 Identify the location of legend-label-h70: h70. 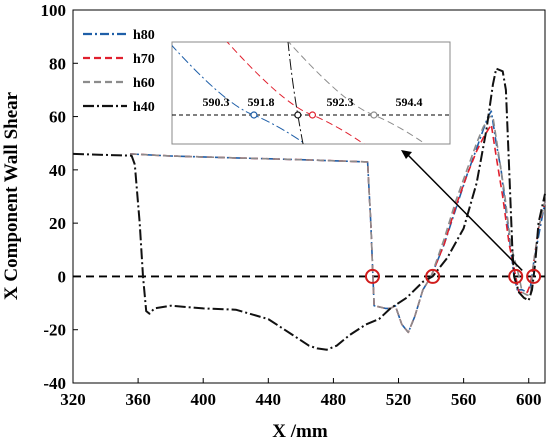
(144, 59).